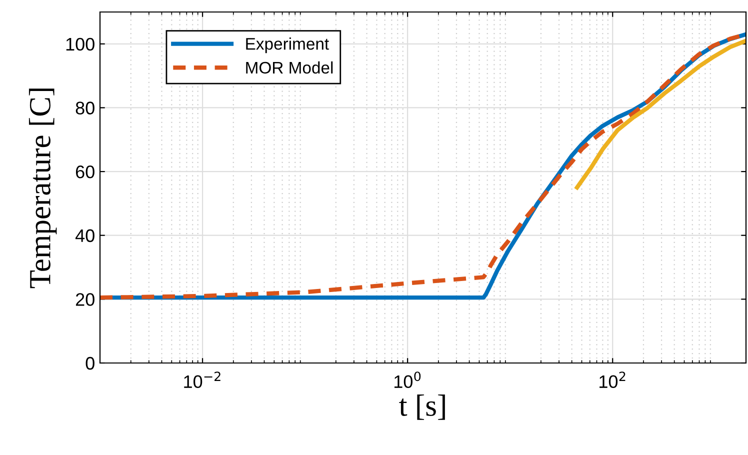  Describe the element at coordinates (90, 363) in the screenshot. I see `y-tick-label: 0` at that location.